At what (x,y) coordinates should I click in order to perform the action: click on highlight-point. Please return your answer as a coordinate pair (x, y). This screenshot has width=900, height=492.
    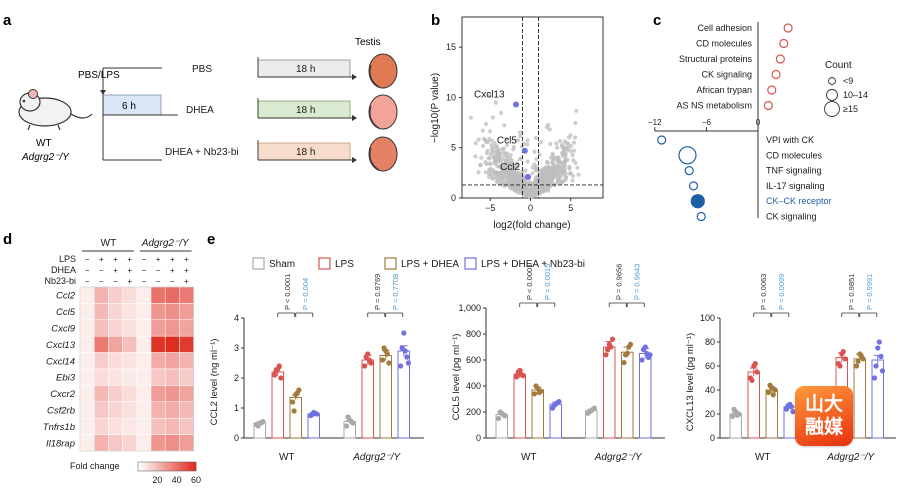
    Looking at the image, I should click on (528, 176).